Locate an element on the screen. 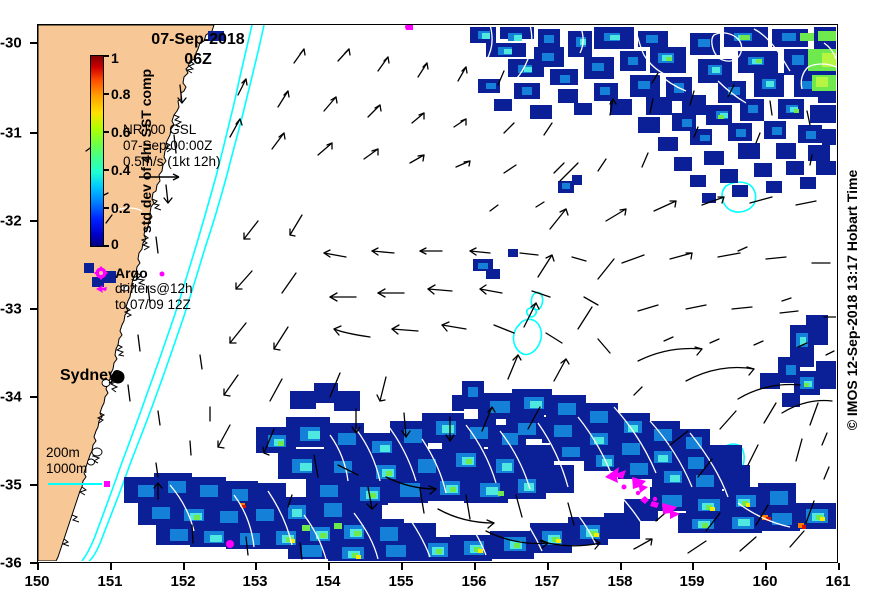 The image size is (879, 600). colorbar-label-02: 0.2 is located at coordinates (121, 208).